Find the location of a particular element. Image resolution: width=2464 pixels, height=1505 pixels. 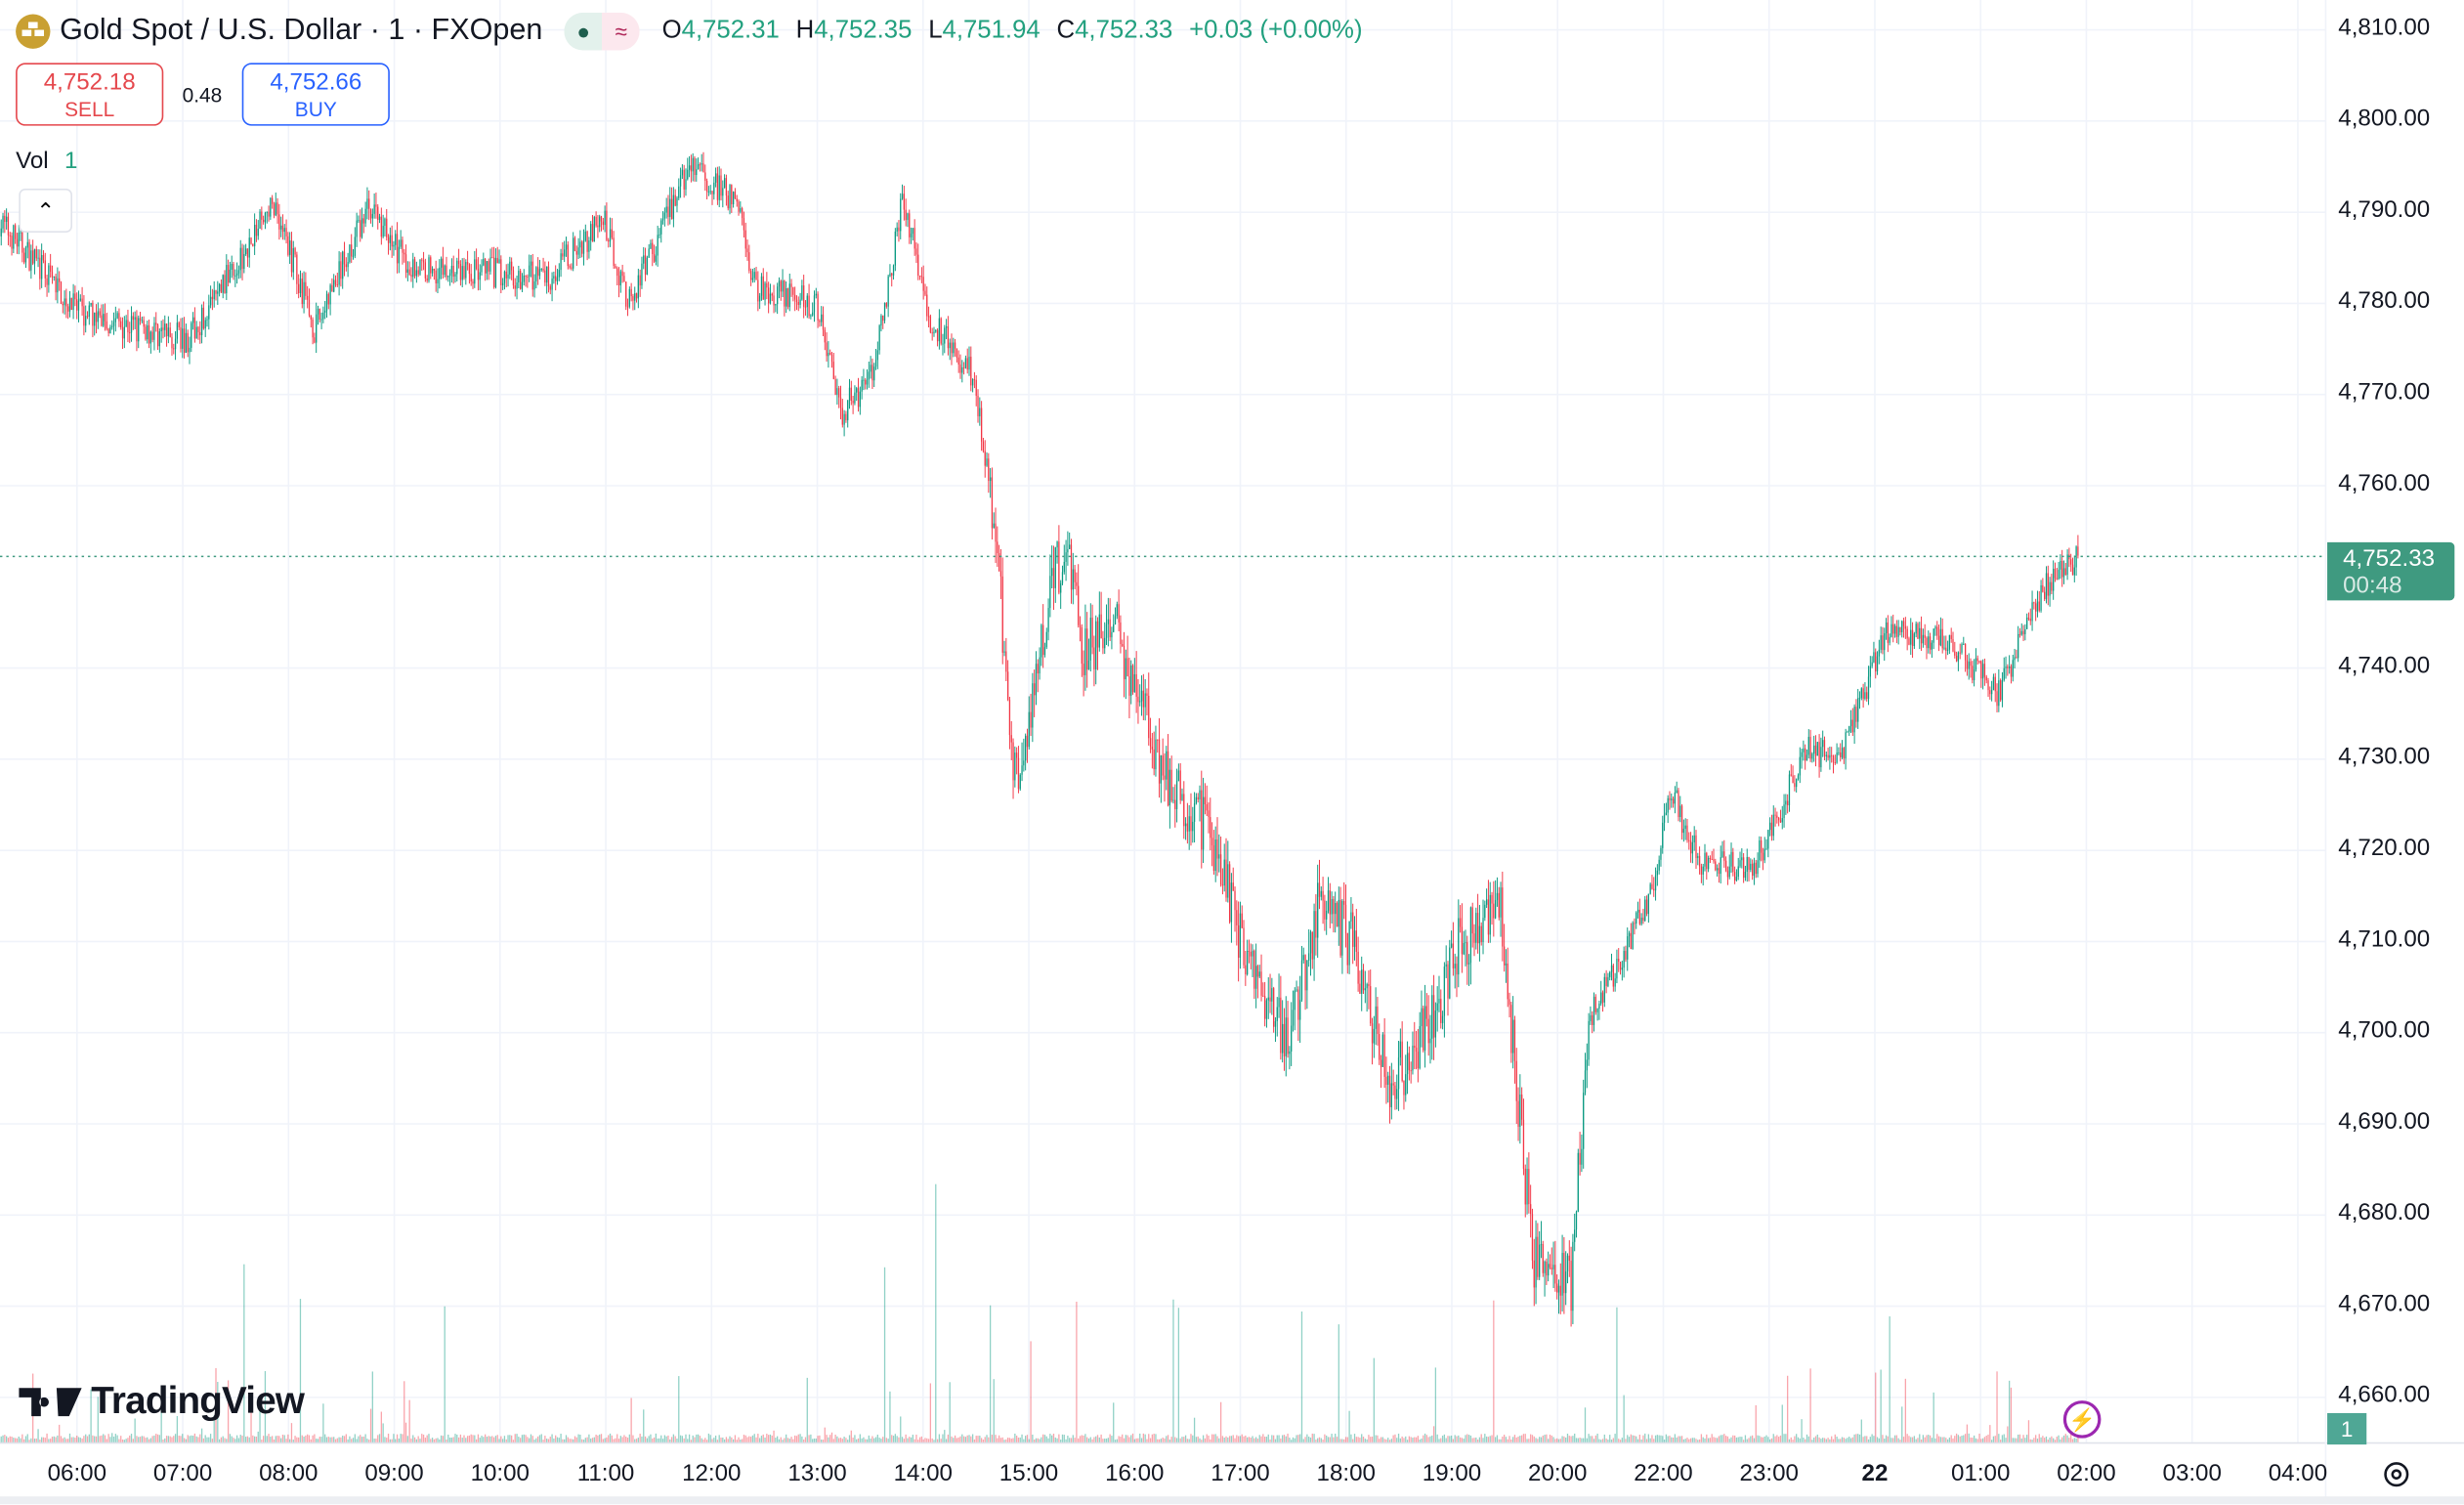

settings-icon is located at coordinates (2396, 1474).